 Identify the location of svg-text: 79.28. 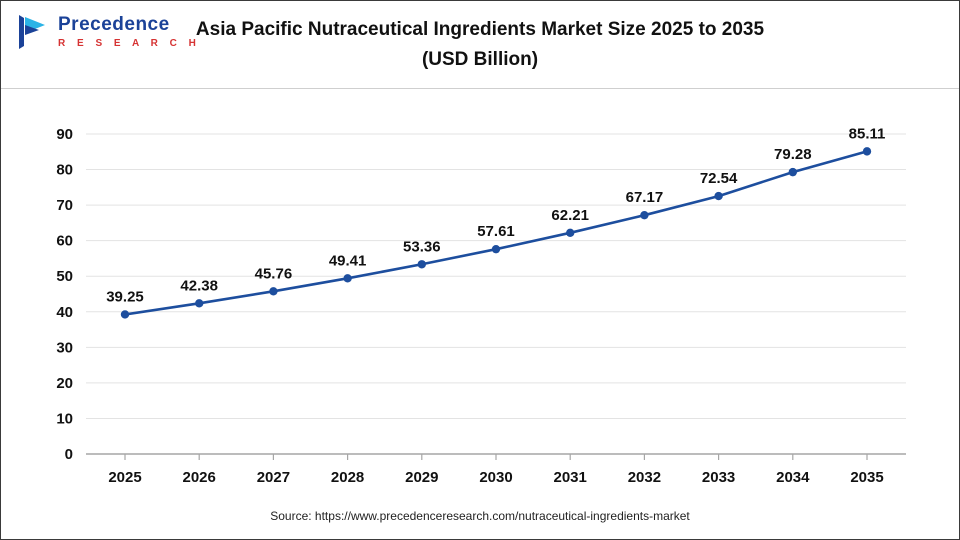
(793, 154).